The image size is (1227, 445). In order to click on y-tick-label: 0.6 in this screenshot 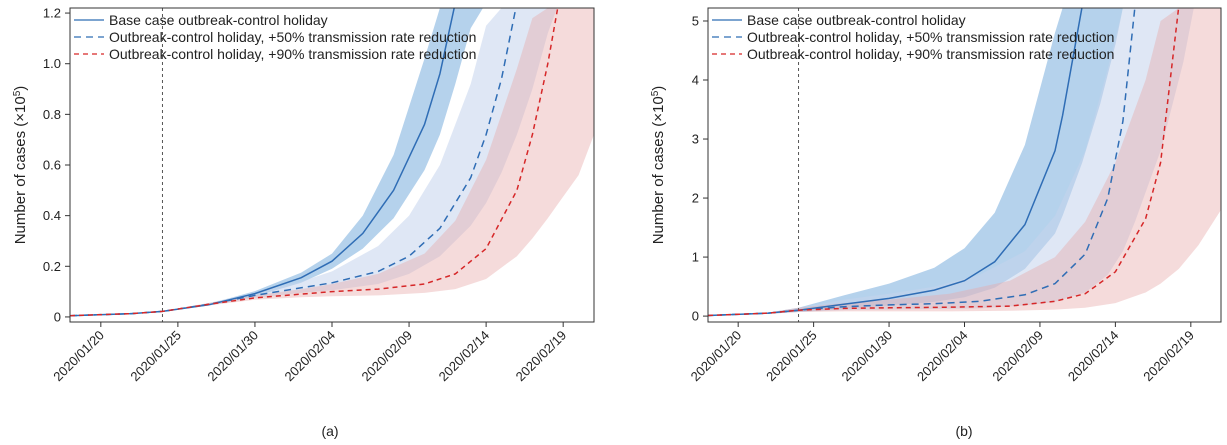, I will do `click(52, 165)`.